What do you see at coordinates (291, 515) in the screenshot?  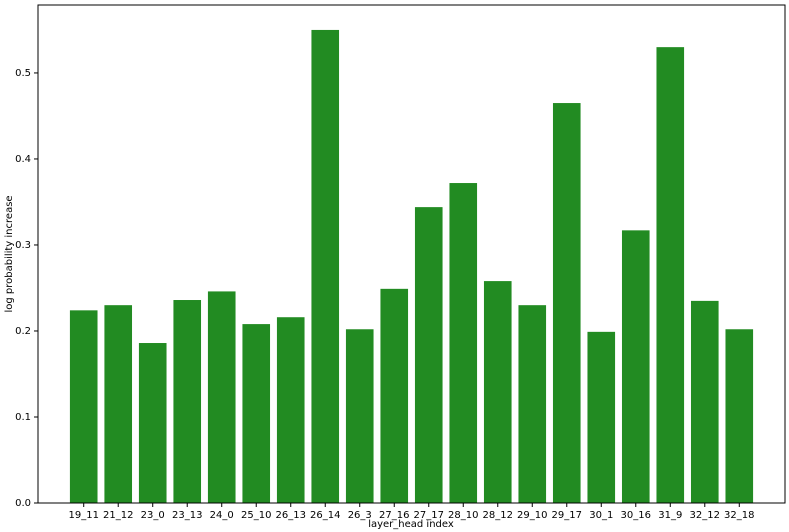 I see `x-tick-label: 26_13` at bounding box center [291, 515].